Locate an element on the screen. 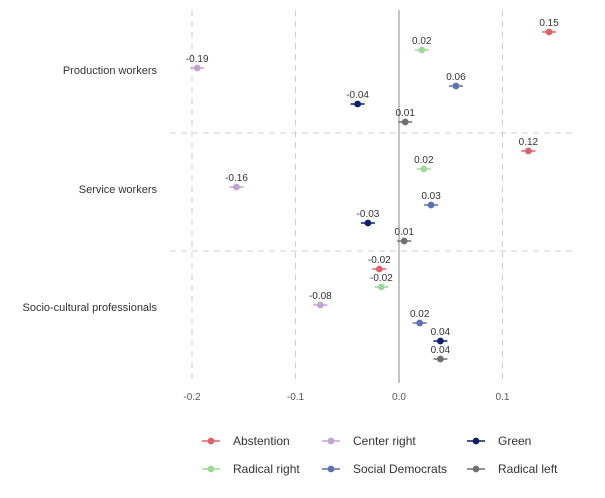 Image resolution: width=605 pixels, height=498 pixels. data-label-social-democrats: 0.02 is located at coordinates (420, 314).